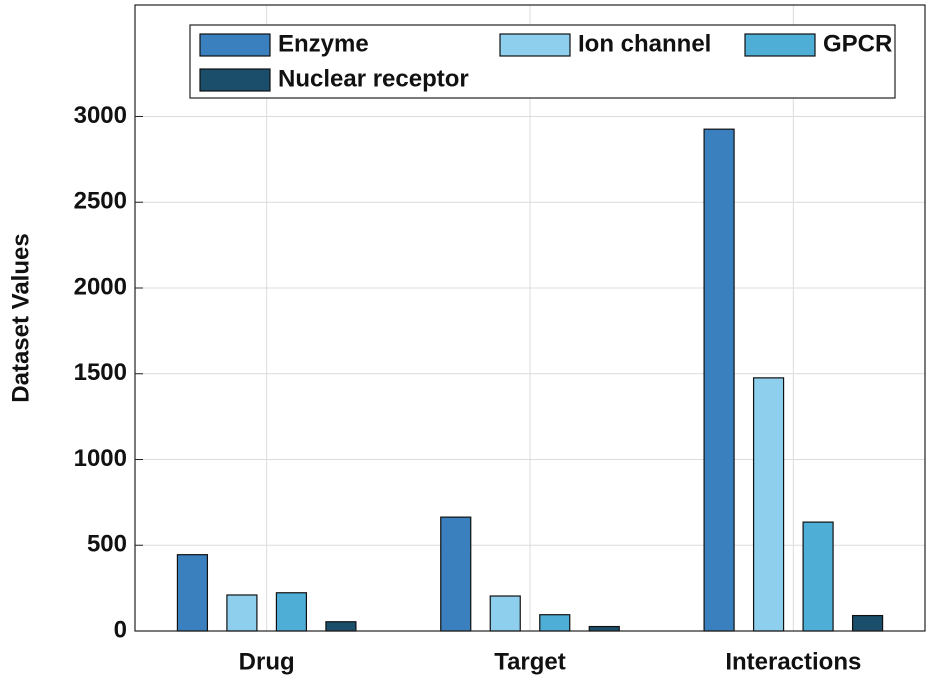 The height and width of the screenshot is (688, 930). What do you see at coordinates (100, 286) in the screenshot?
I see `y-tick-label: 2000` at bounding box center [100, 286].